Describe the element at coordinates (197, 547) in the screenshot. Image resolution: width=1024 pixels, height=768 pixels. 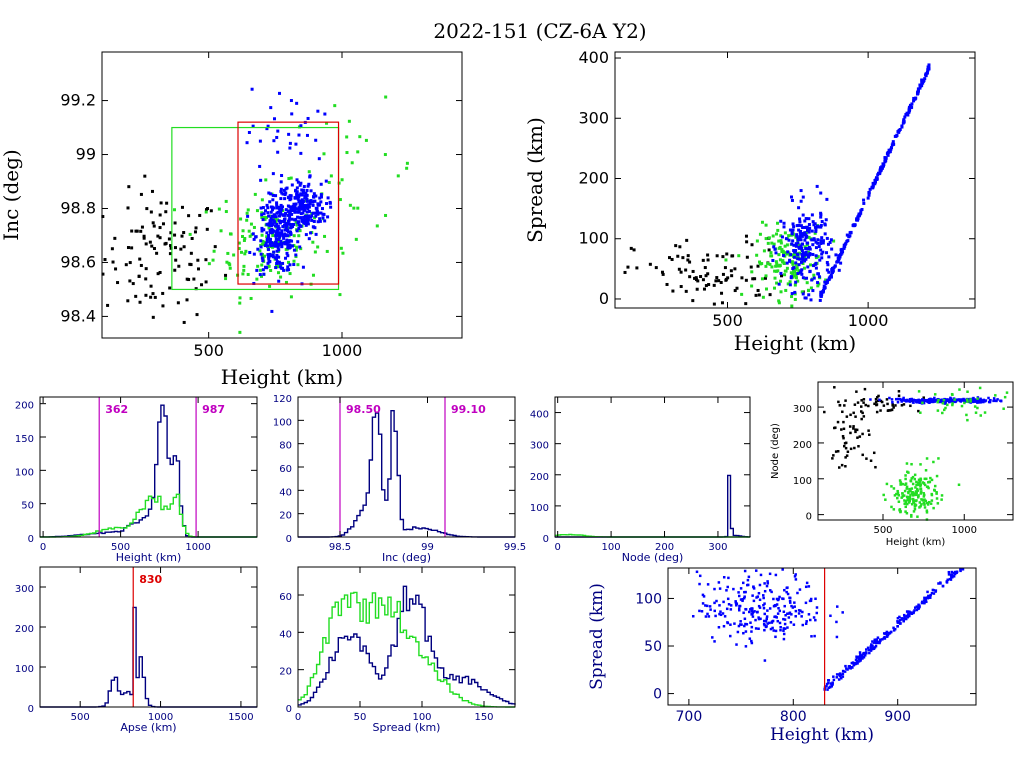
I see `x-tick-label: 1000` at that location.